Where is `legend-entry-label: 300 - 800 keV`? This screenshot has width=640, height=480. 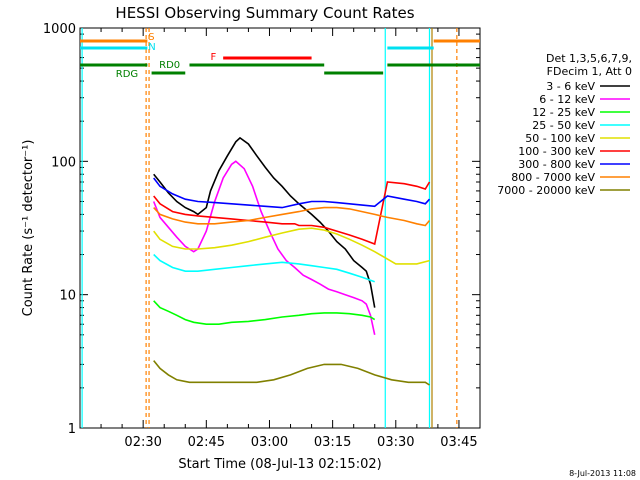
legend-entry-label: 300 - 800 keV is located at coordinates (556, 164).